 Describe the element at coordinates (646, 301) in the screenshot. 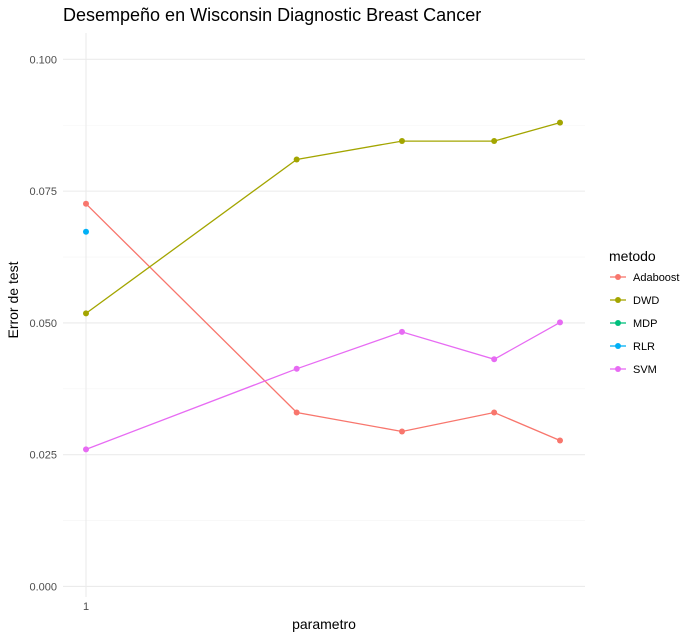

I see `legend-label-dwd: DWD` at that location.